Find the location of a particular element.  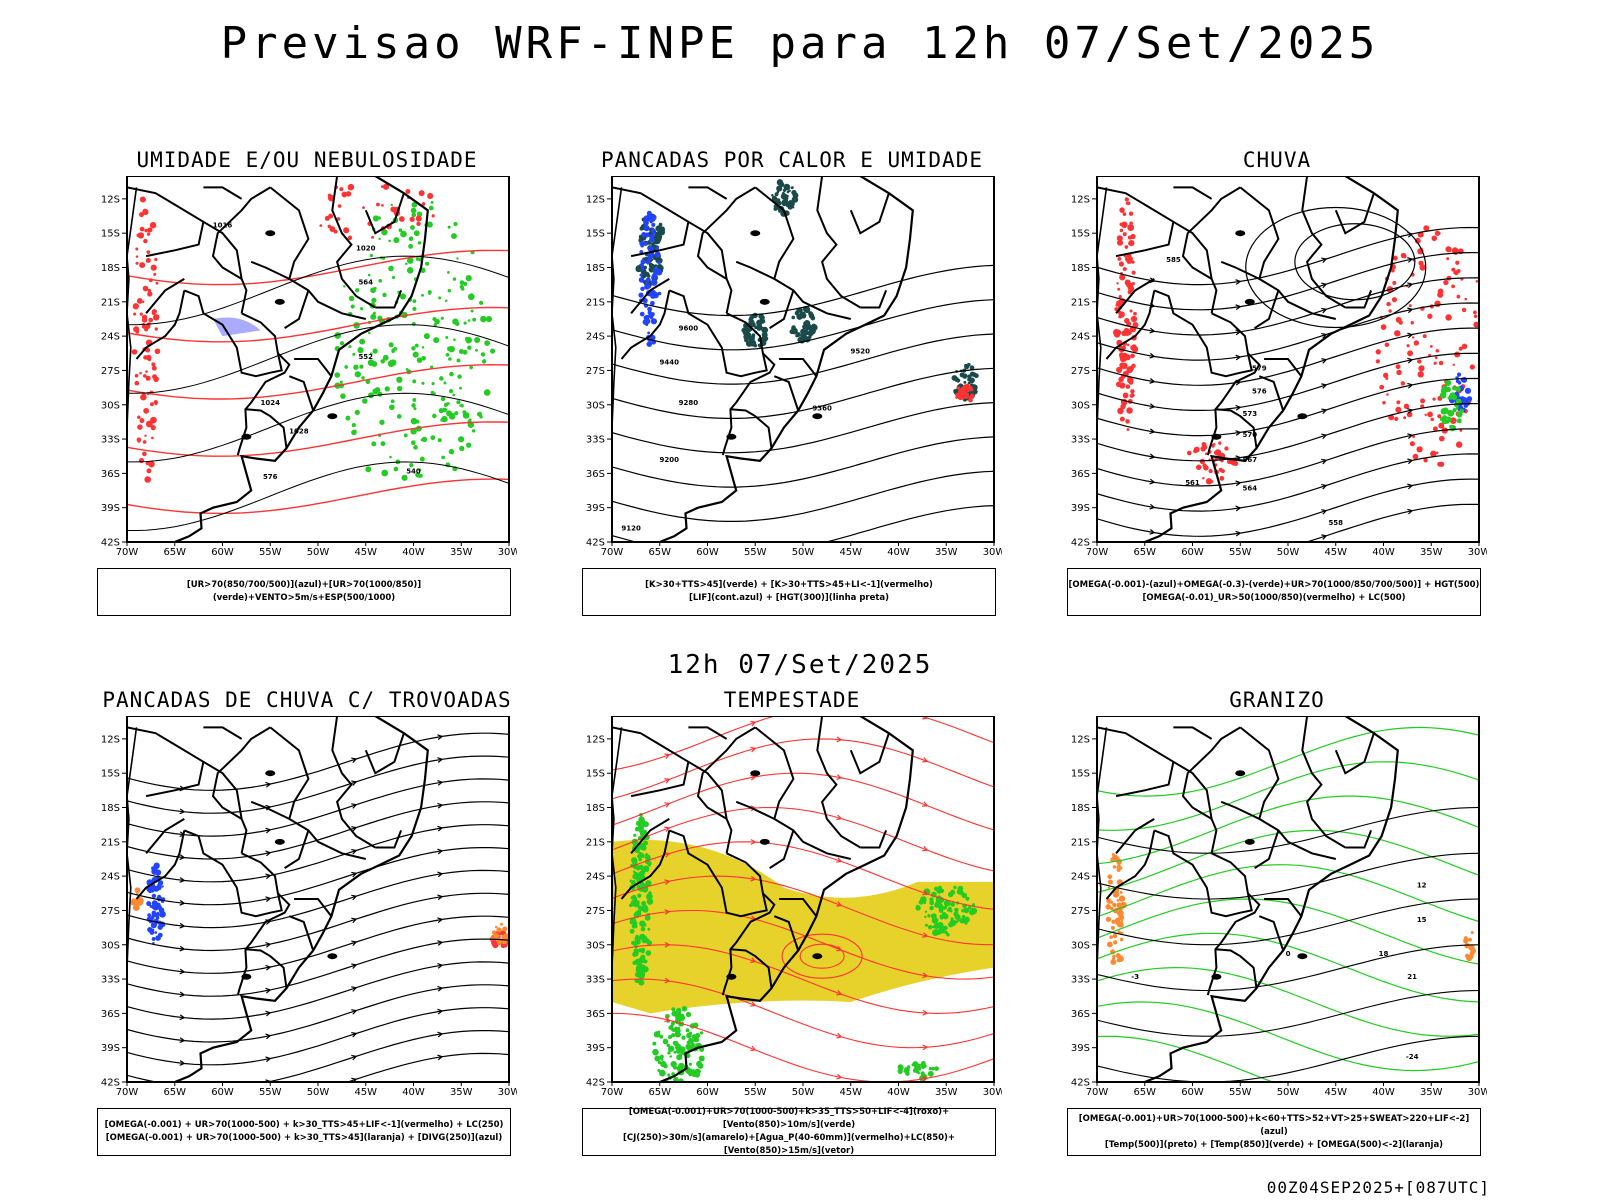

contour-label: 552 is located at coordinates (365, 357).